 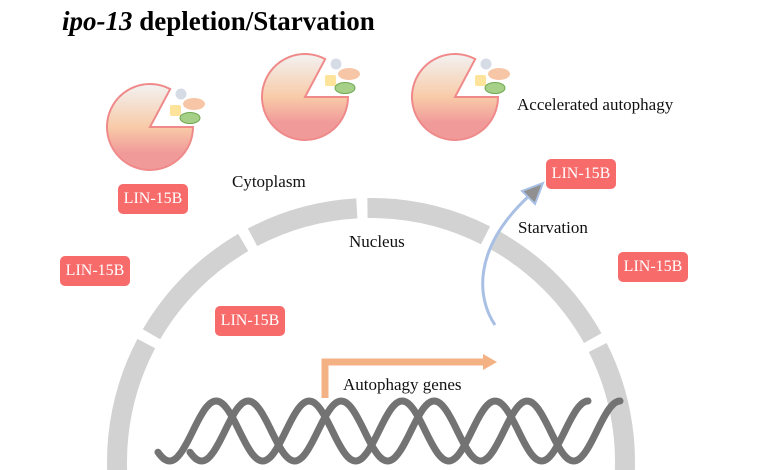 What do you see at coordinates (97, 21) in the screenshot?
I see `gene-name: ipo-13` at bounding box center [97, 21].